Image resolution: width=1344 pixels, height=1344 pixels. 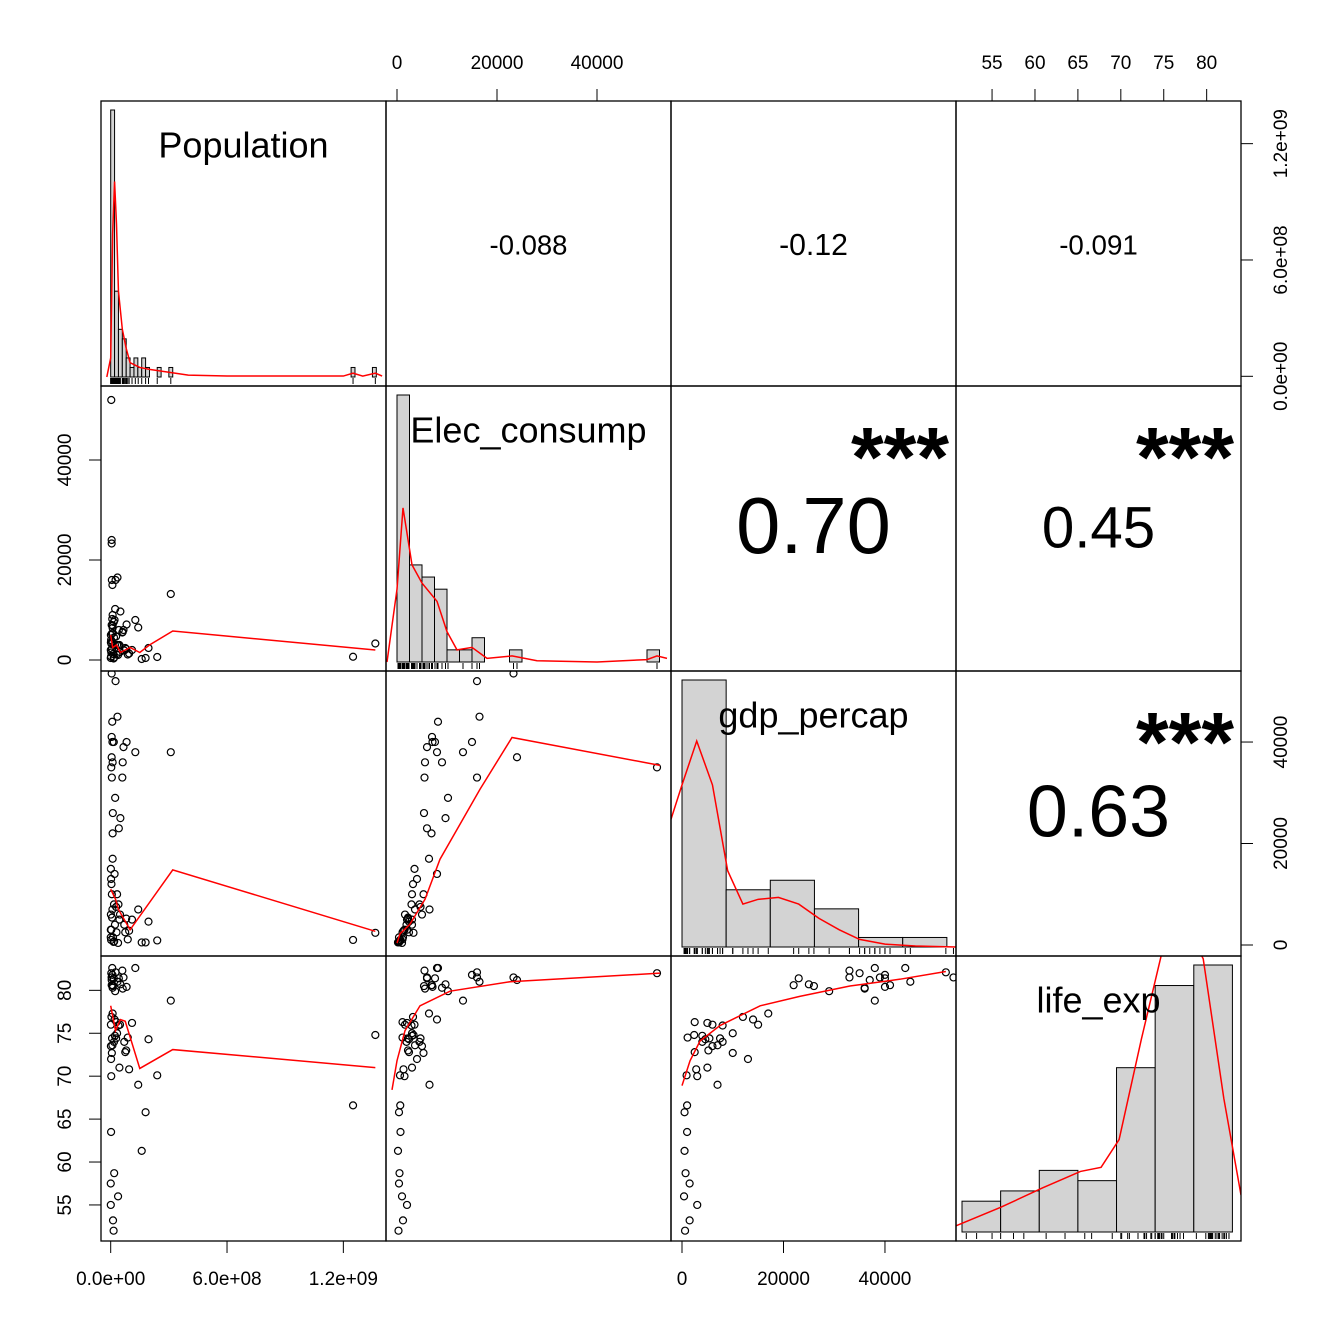 I want to click on x-tick-label: 20000, so click(x=783, y=1279).